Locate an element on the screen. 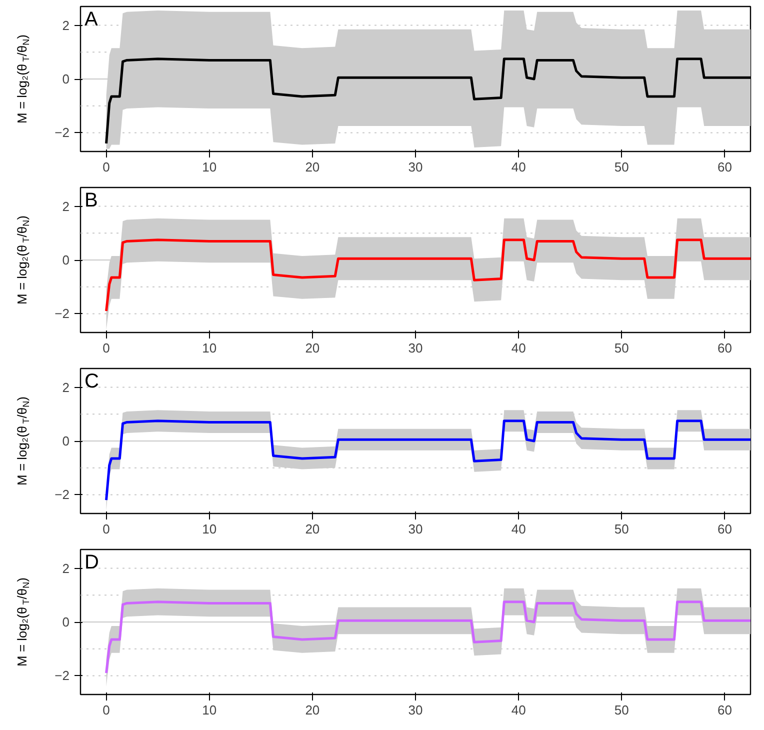  chart-title: C is located at coordinates (91, 381).